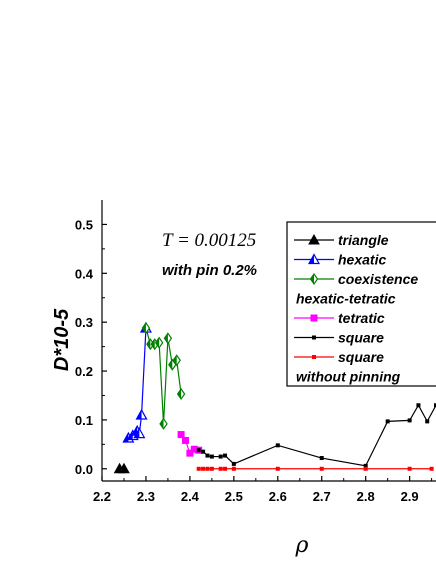  What do you see at coordinates (348, 377) in the screenshot?
I see `legend-label: without pinning` at bounding box center [348, 377].